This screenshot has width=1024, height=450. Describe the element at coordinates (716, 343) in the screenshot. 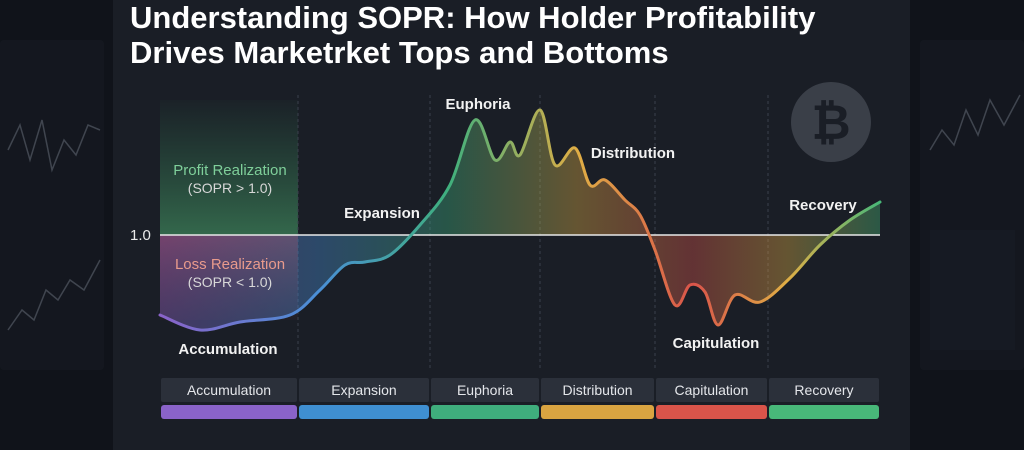

I see `annotation: Capitulation` at that location.